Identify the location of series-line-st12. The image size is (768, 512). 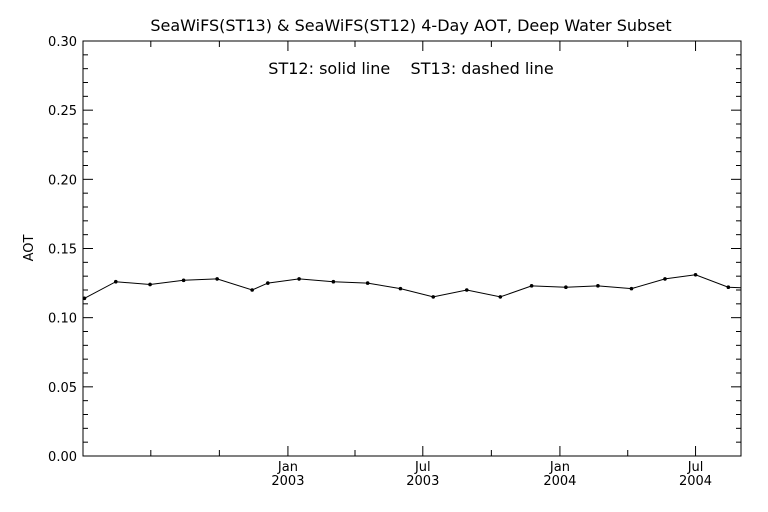
(412, 286).